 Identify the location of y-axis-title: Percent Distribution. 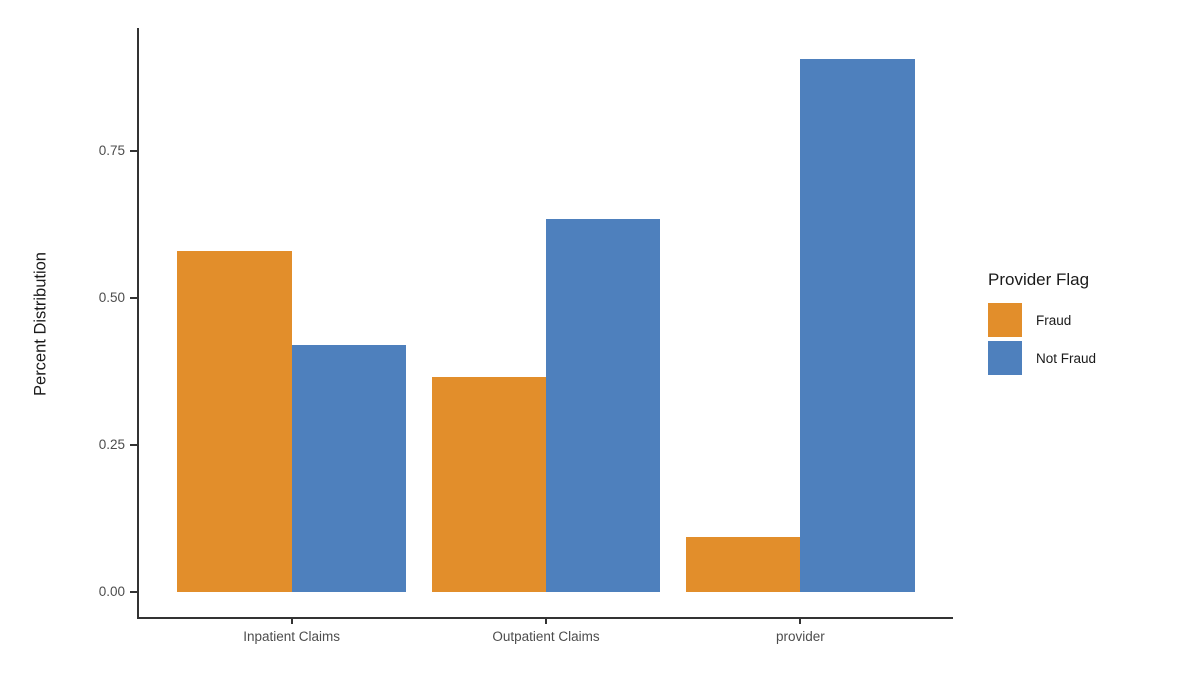
(40, 324).